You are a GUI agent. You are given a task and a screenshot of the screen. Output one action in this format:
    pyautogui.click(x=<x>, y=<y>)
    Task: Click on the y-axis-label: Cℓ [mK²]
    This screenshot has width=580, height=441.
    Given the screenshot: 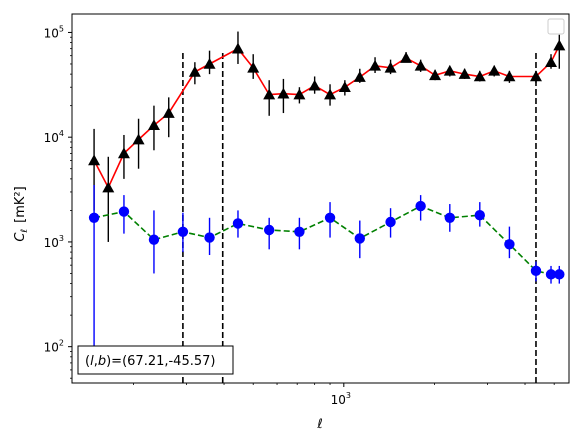 What is the action you would take?
    pyautogui.click(x=21, y=213)
    